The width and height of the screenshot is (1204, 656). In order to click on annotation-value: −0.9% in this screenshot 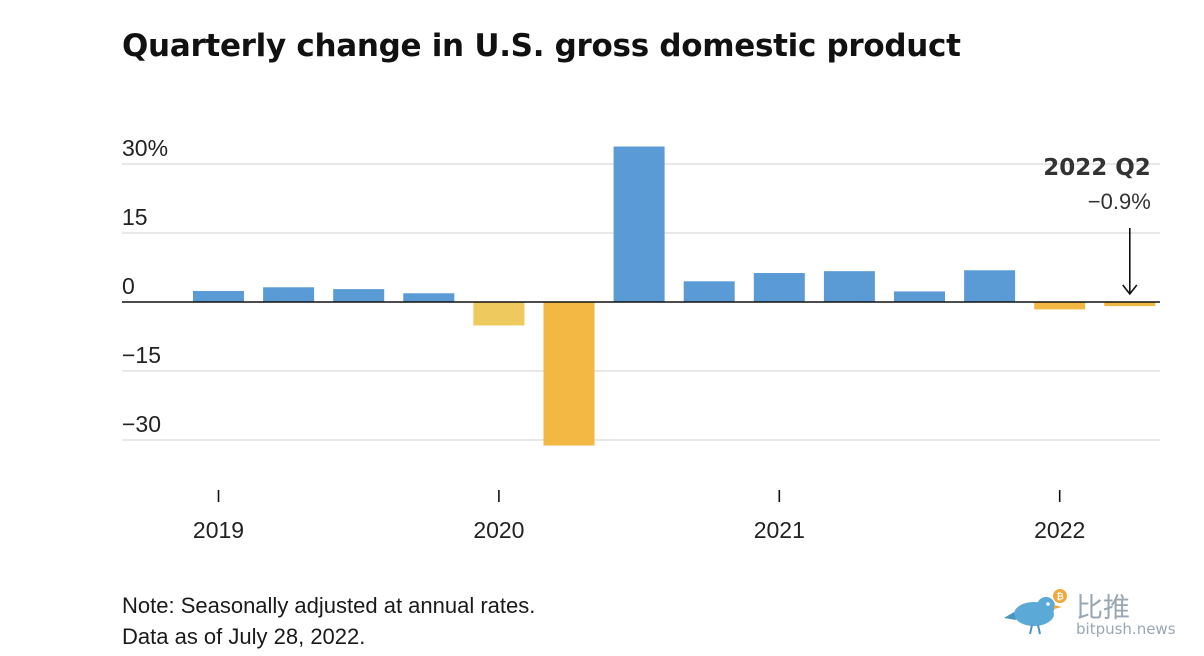, I will do `click(1119, 201)`.